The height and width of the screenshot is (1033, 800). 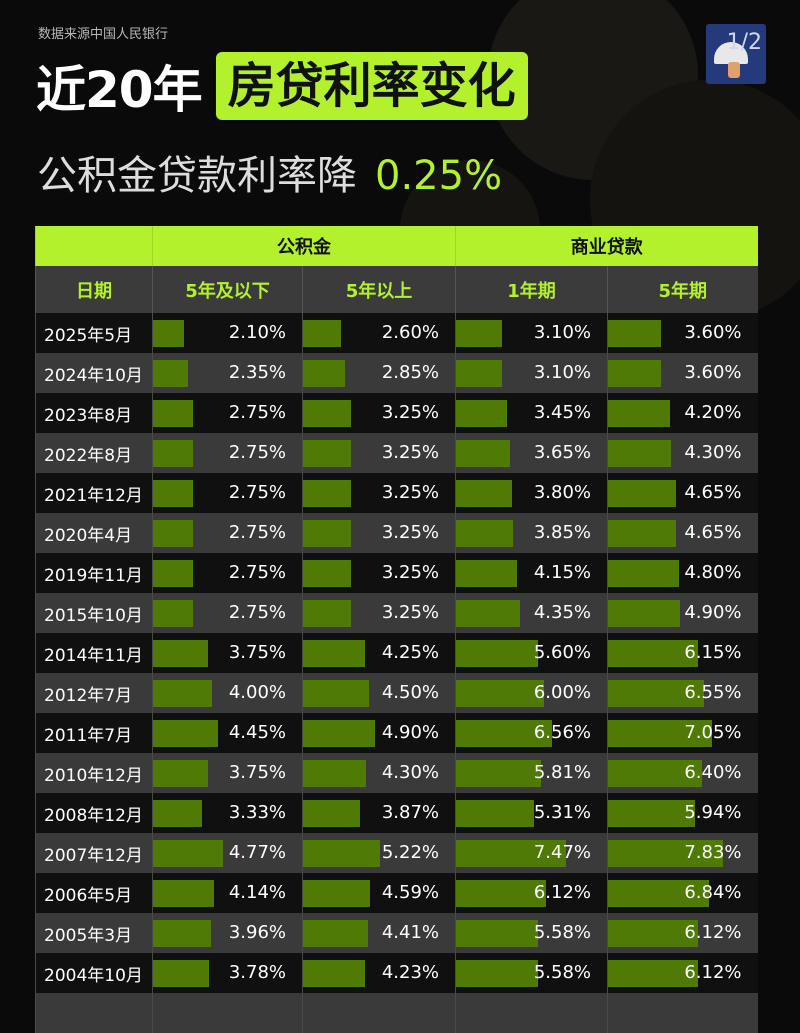 I want to click on table-row: 2021年12月 2.75% 3.25% 3.80% 4.65%, so click(x=396, y=493).